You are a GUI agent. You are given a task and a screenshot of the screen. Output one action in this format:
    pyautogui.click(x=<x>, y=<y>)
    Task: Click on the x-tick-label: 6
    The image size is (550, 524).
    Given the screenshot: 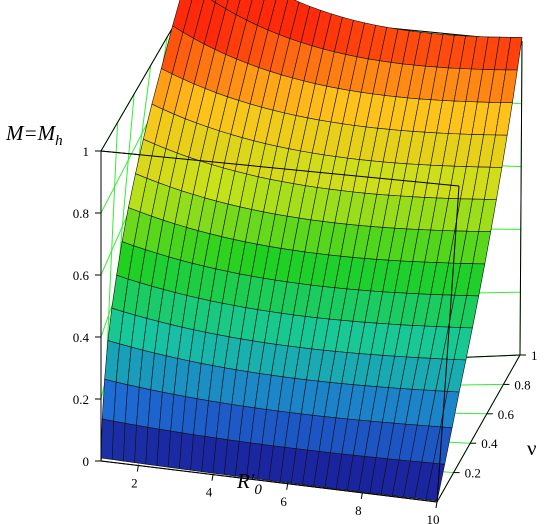 What is the action you would take?
    pyautogui.click(x=283, y=501)
    